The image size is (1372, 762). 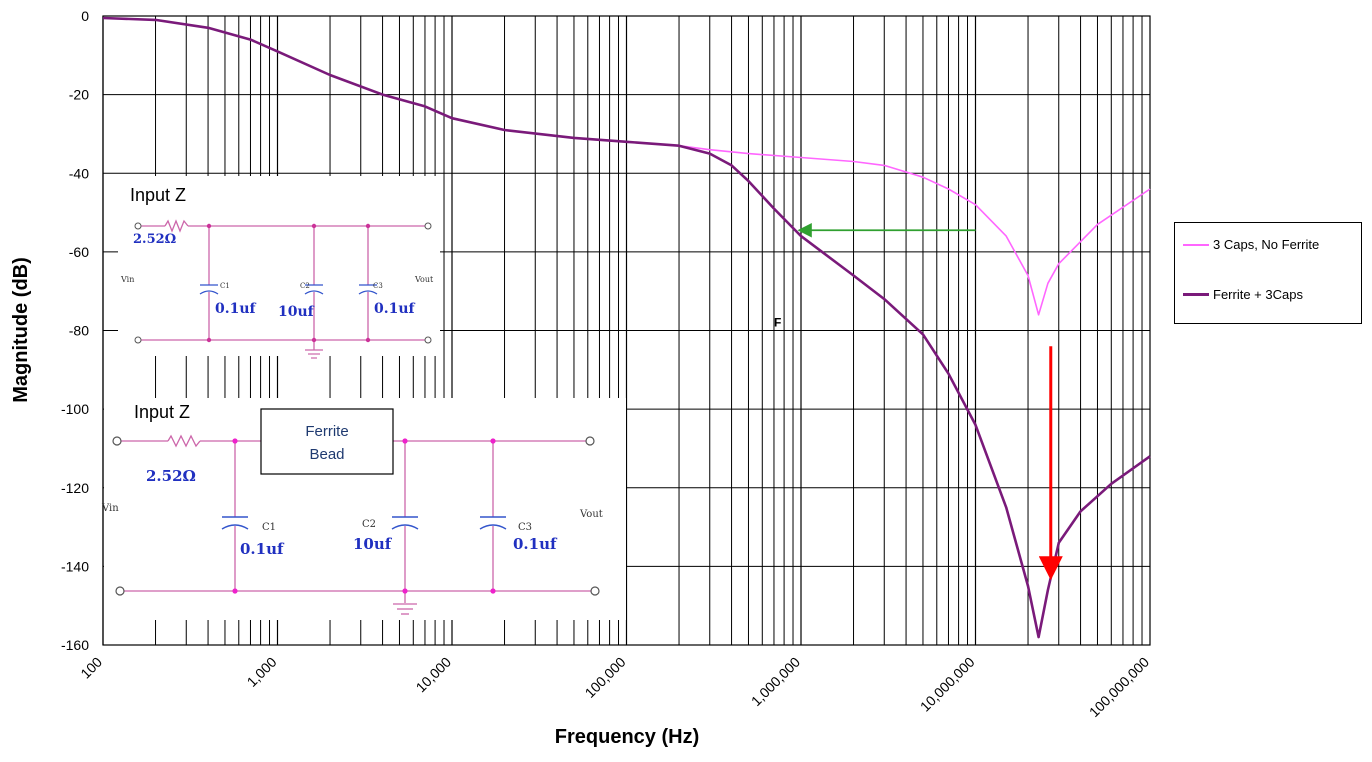 I want to click on y-tick-label: -40, so click(x=79, y=173).